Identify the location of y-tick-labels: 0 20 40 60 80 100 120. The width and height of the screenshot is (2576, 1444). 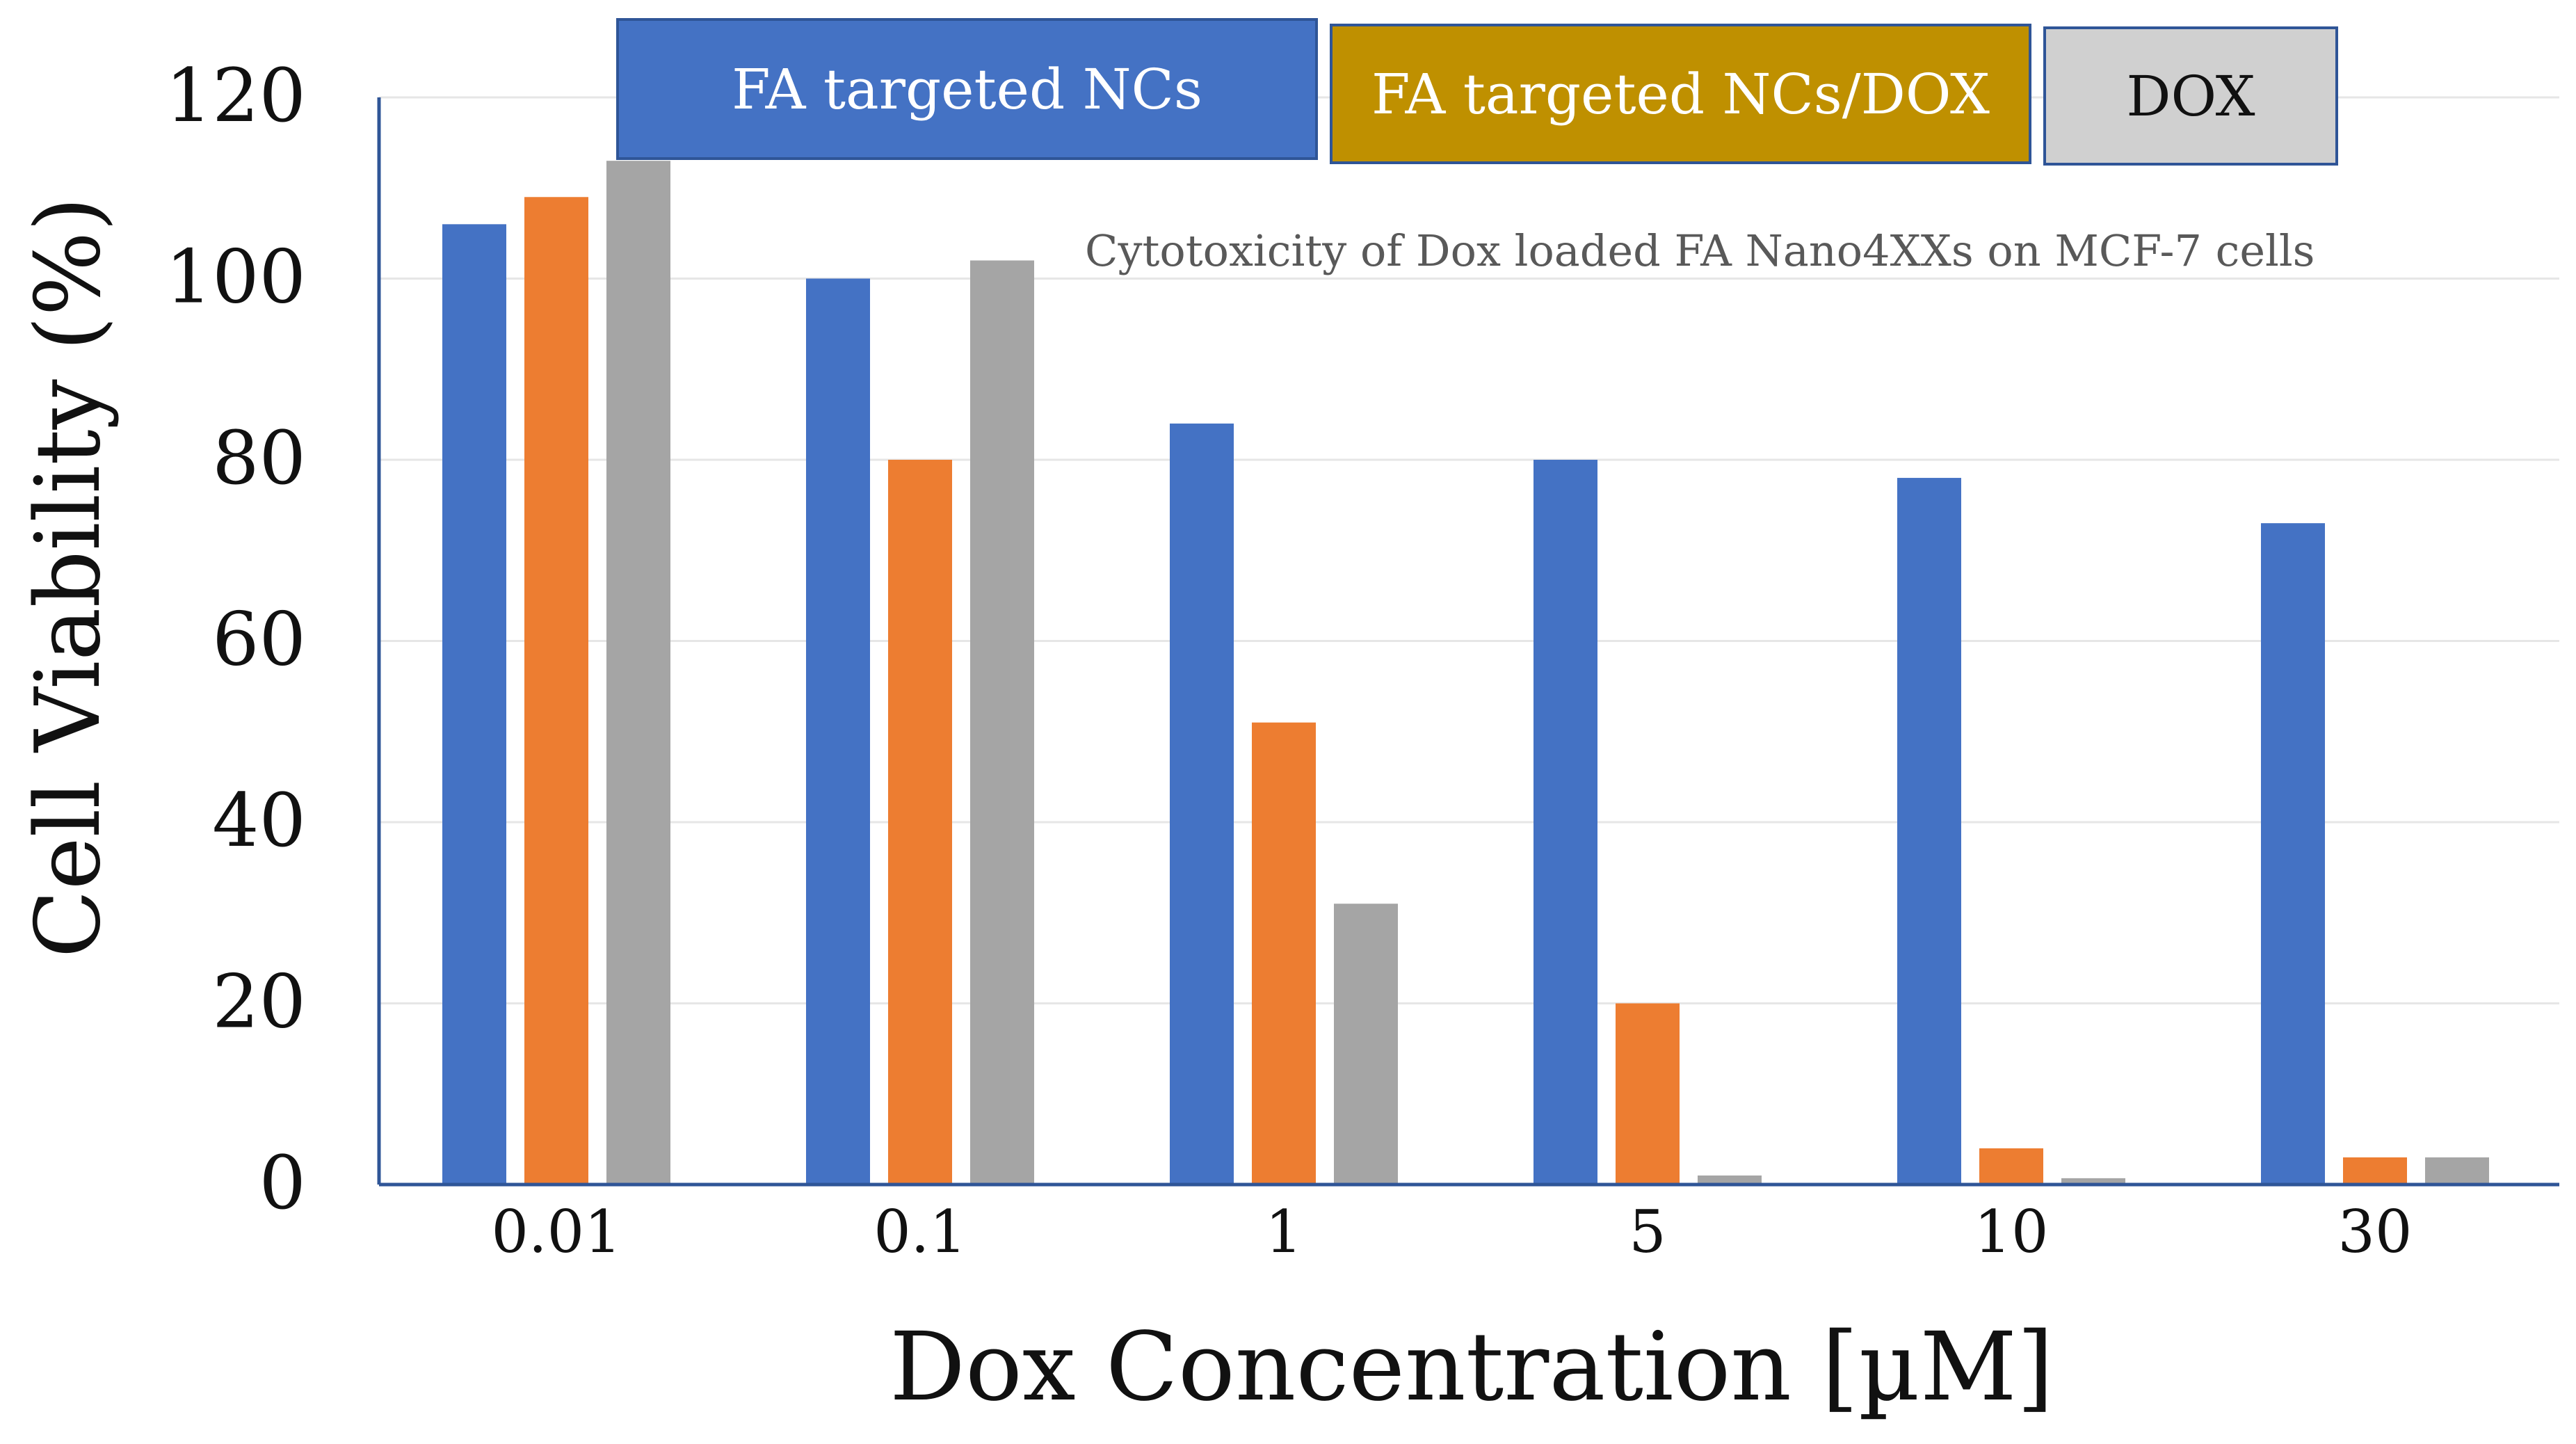
(236, 639).